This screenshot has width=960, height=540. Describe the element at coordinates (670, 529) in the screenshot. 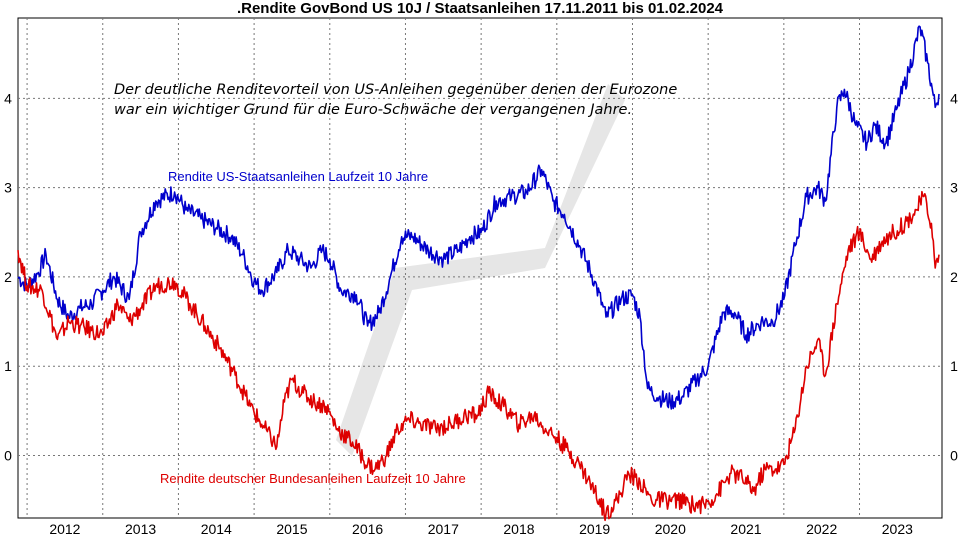

I see `x-tick-label: 2020` at that location.